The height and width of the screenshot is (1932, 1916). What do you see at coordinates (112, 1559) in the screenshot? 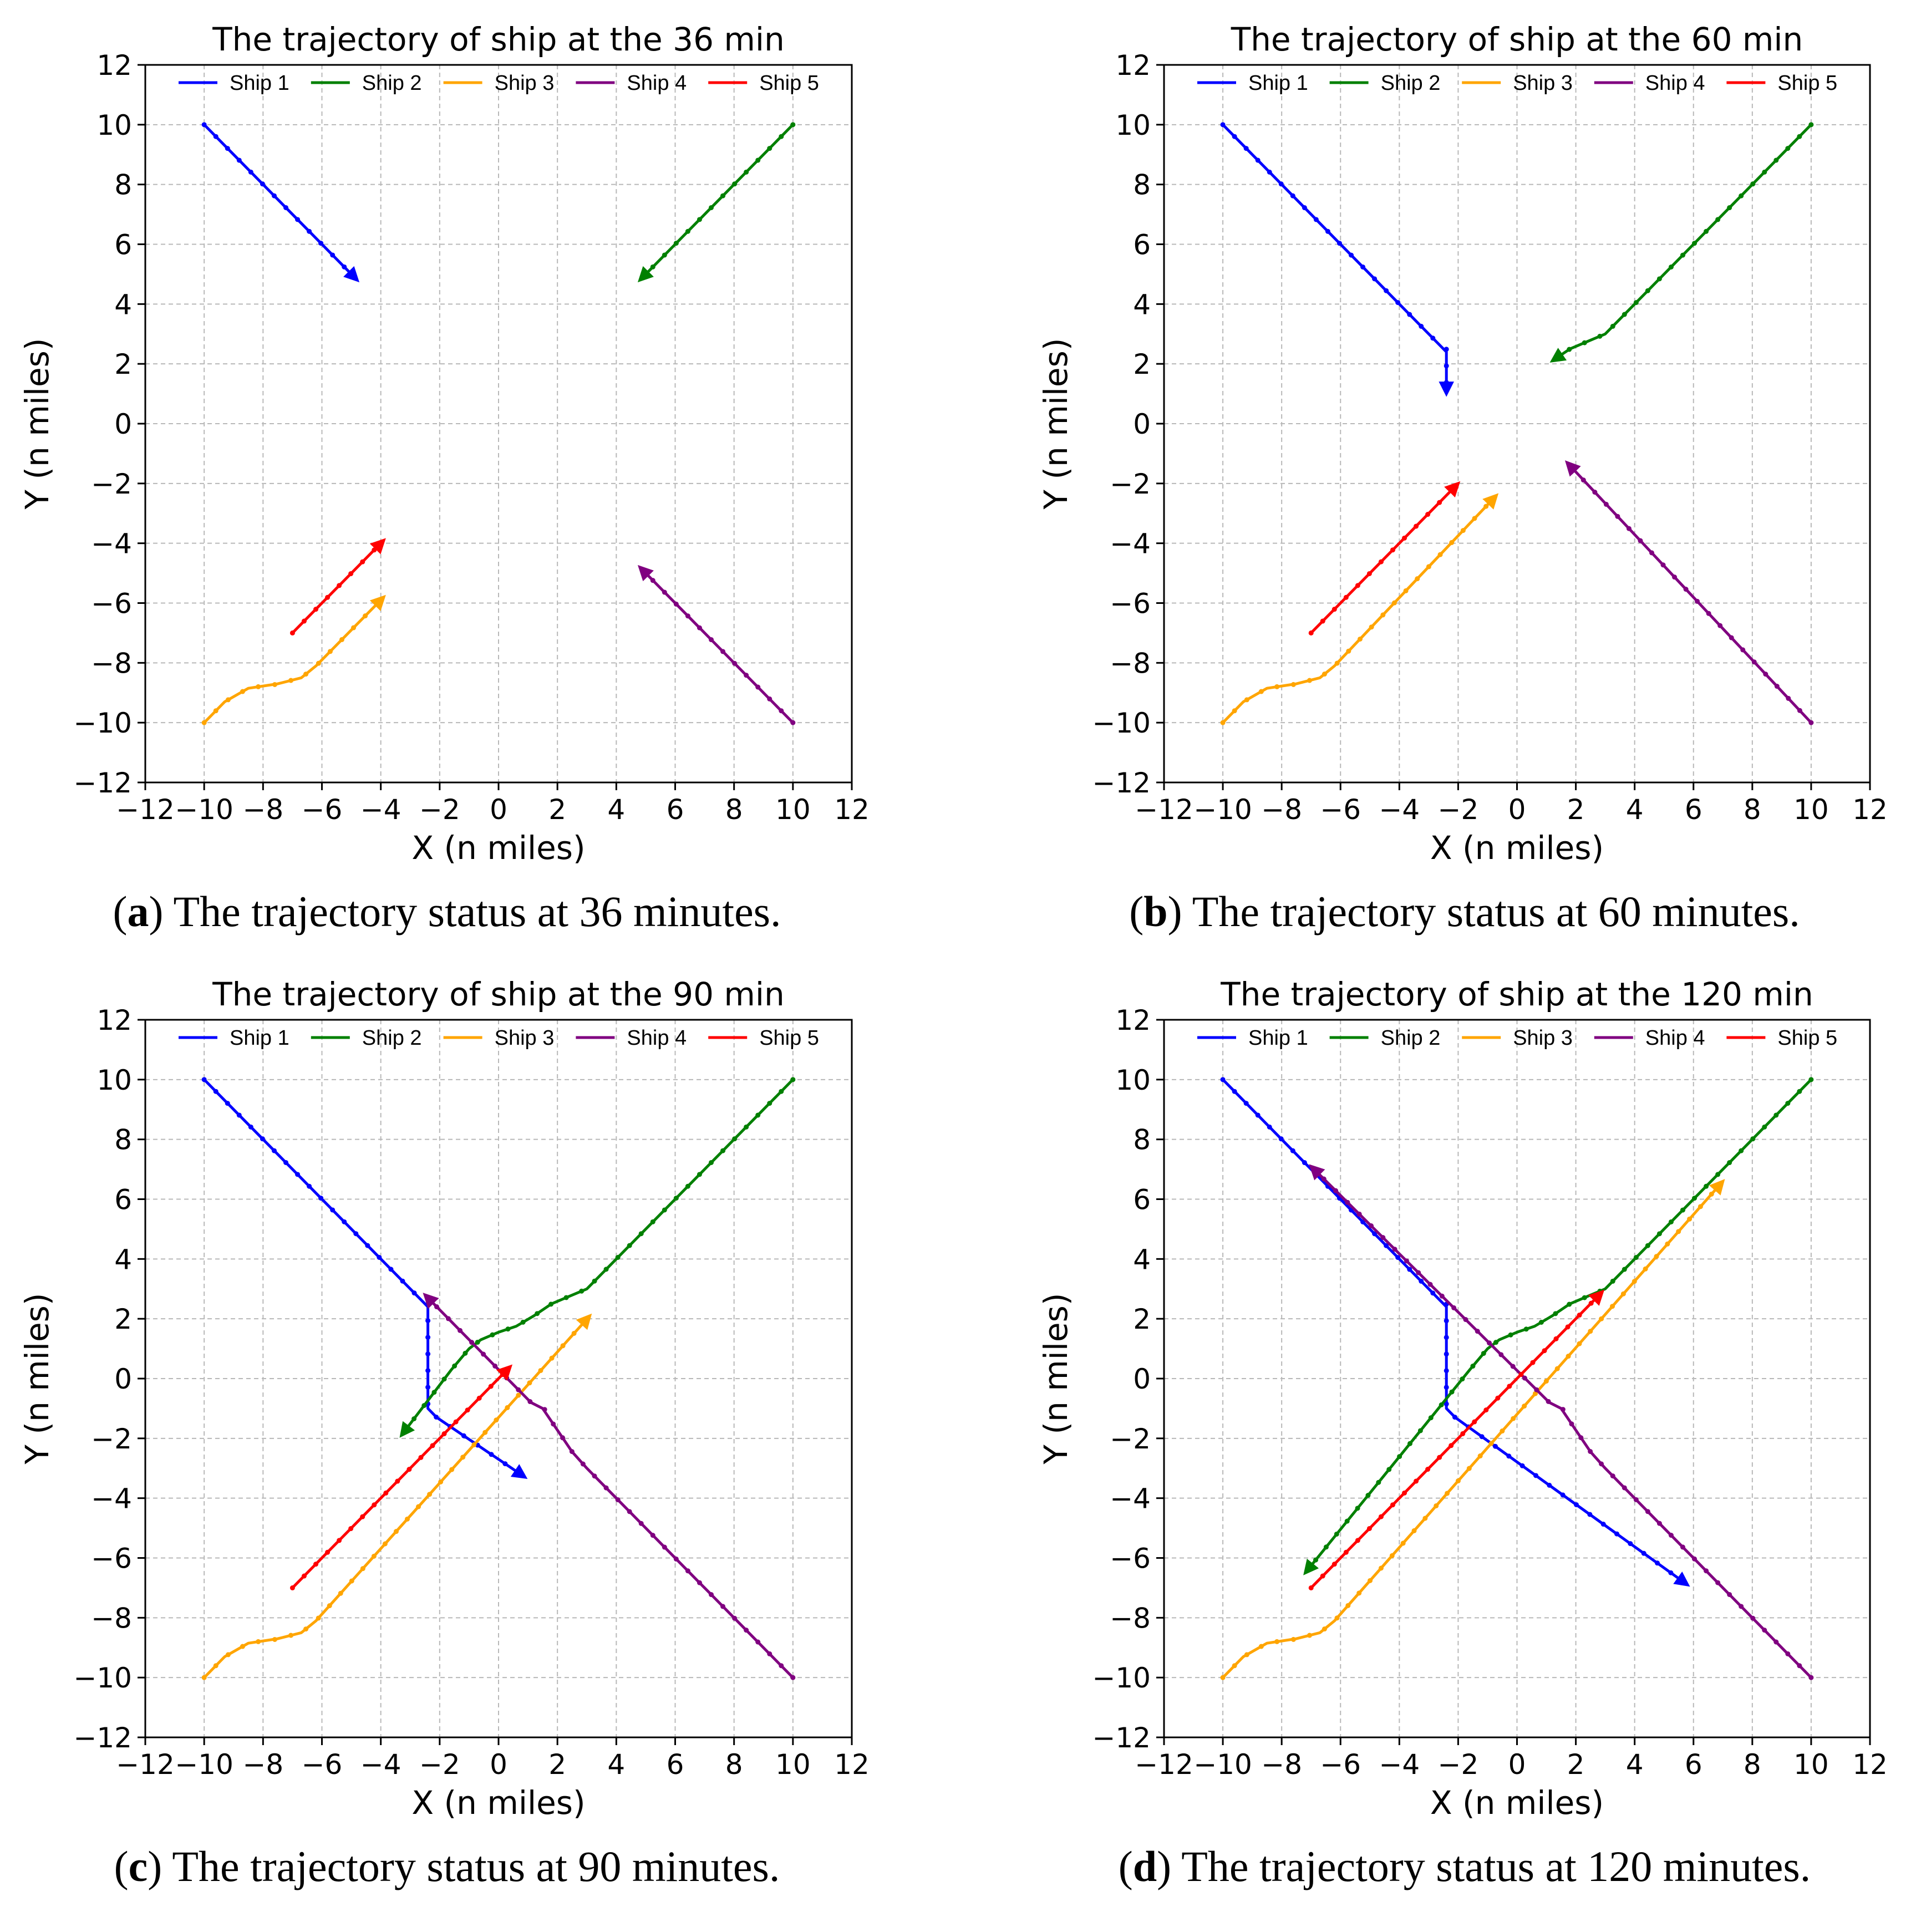
I see `y-tick-label: −6` at bounding box center [112, 1559].